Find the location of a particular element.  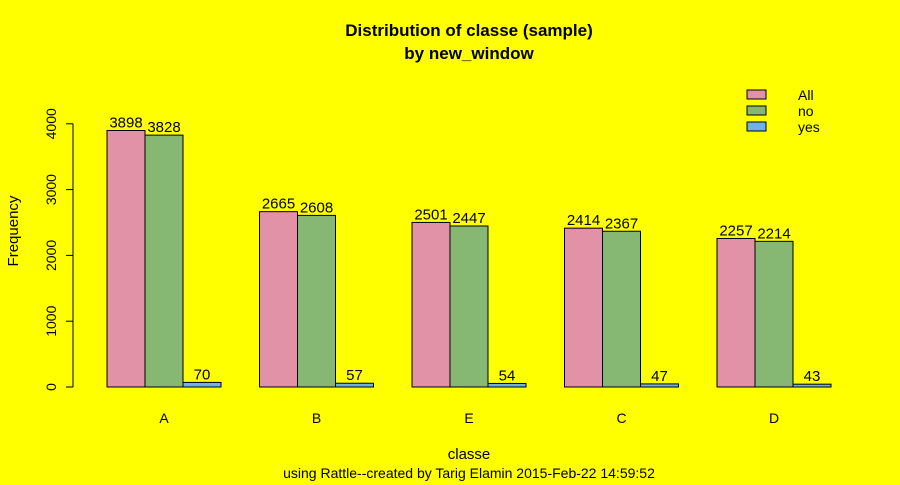

data-label-E-yes: 54 is located at coordinates (507, 375).